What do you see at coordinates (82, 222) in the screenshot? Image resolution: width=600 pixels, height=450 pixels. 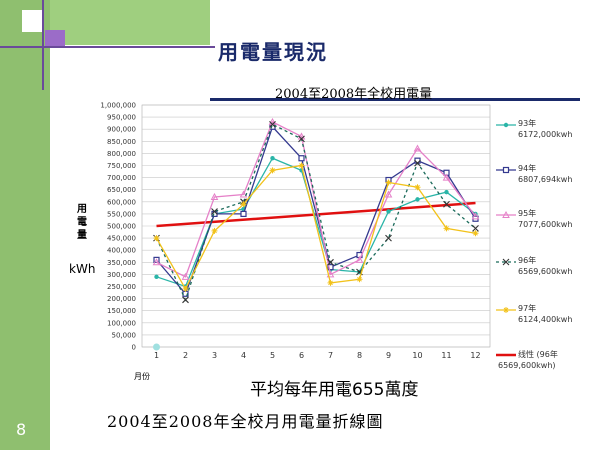 I see `y-axis-label: 用電量` at bounding box center [82, 222].